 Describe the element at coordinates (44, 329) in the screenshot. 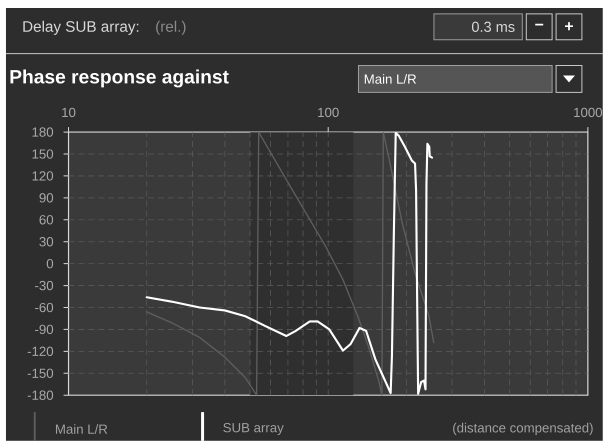

I see `y-tick-label: -90` at that location.